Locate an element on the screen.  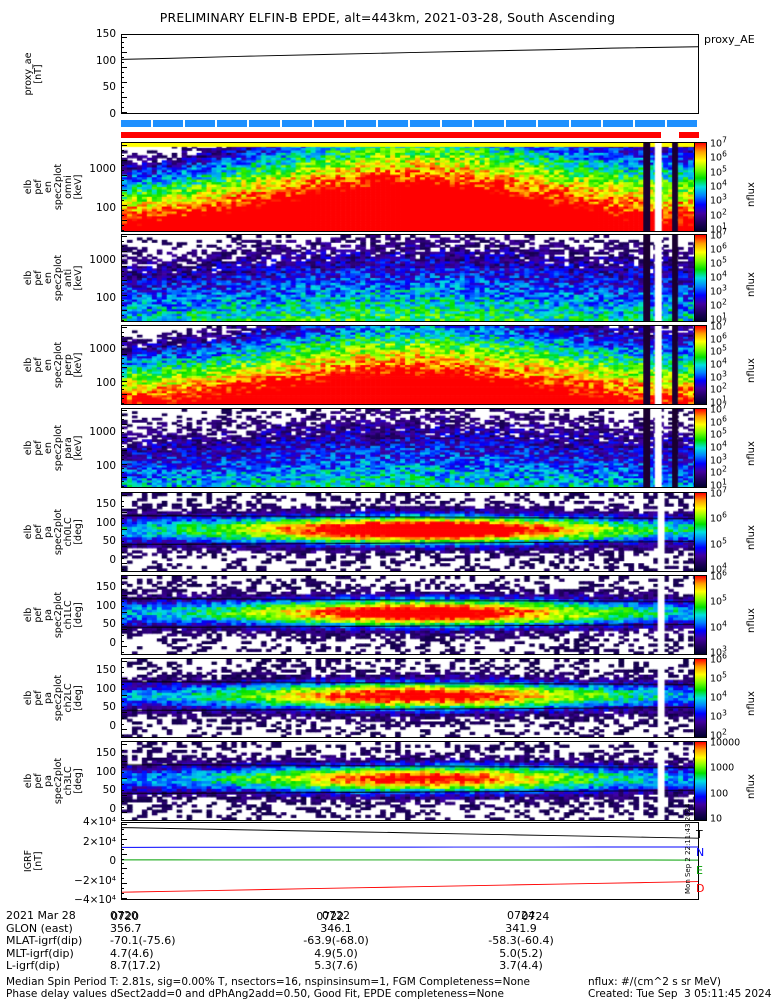
igrf-yticks: 4×10⁴ 2×10⁴ 0 −2×10⁴ −4×10⁴ is located at coordinates (90, 861).